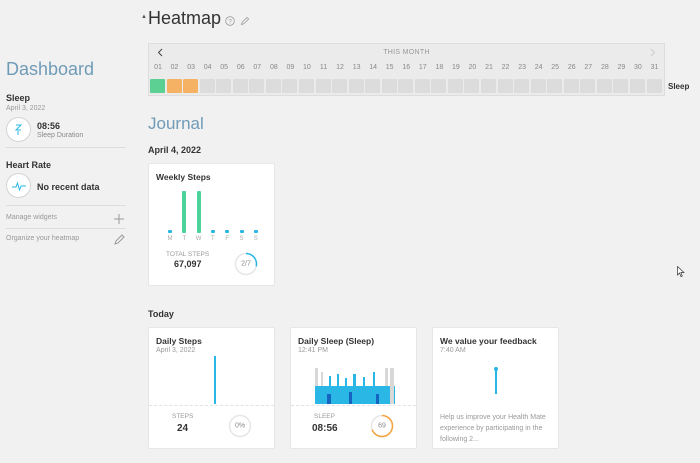  Describe the element at coordinates (185, 18) in the screenshot. I see `heatmap-title: Heatmap` at that location.